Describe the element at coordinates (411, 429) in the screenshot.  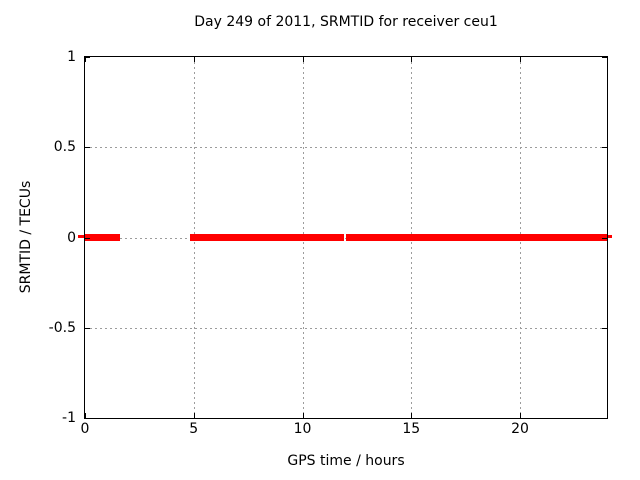
I see `x-tick-label: 15` at that location.